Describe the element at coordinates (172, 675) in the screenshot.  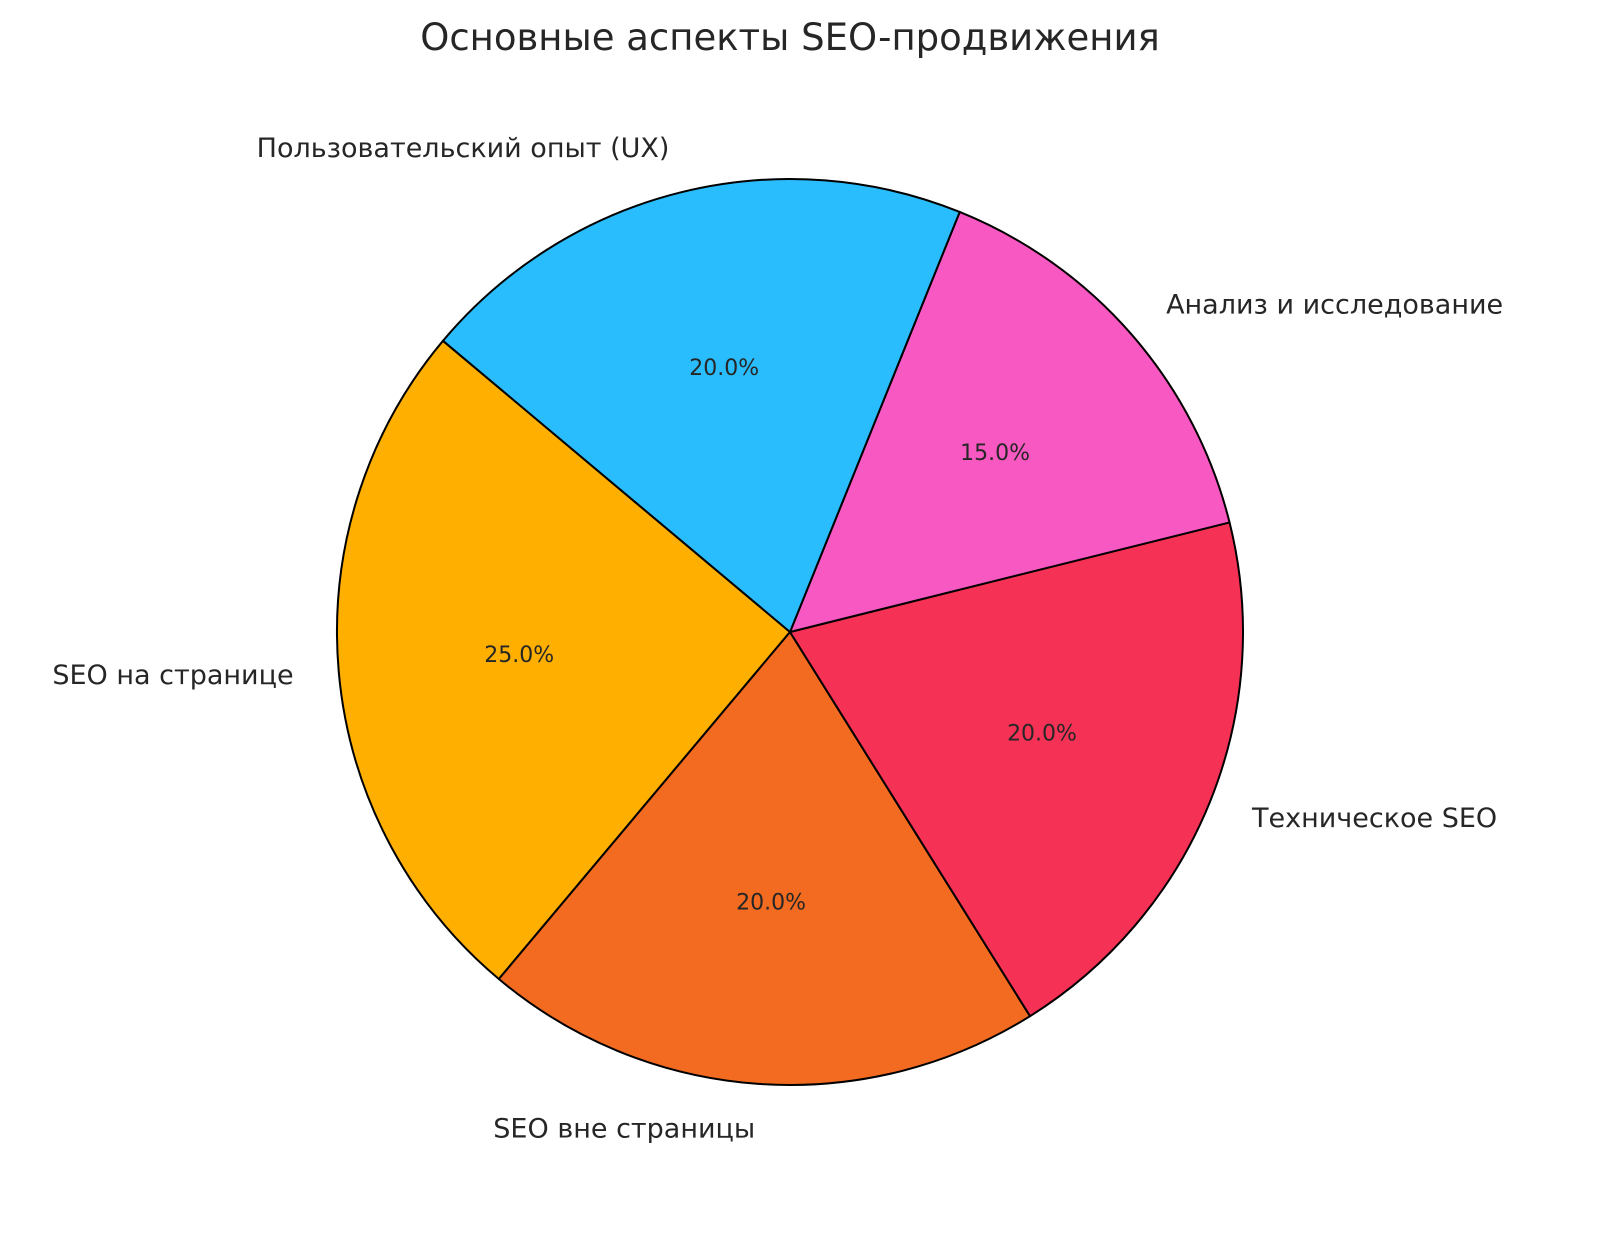
I see `slice-label: SEO на странице` at that location.